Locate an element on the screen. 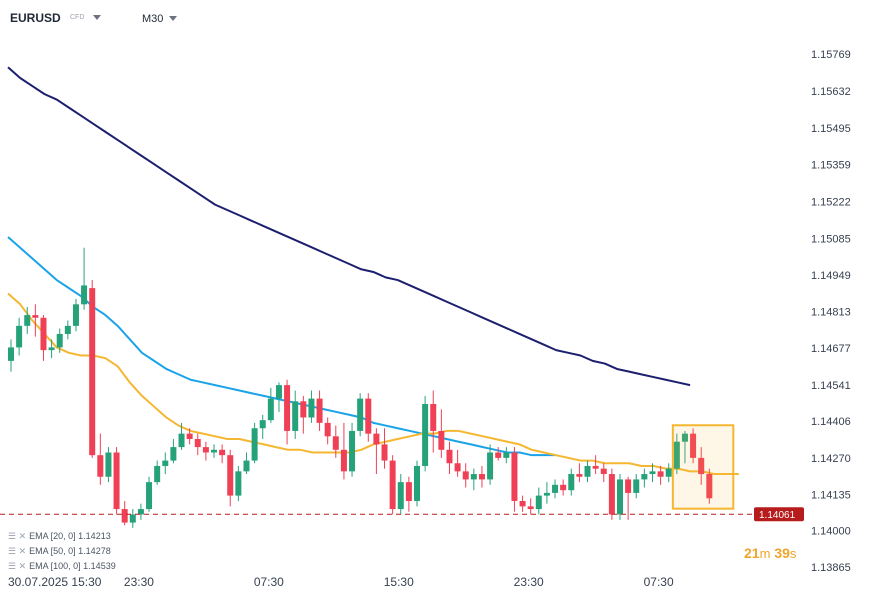  legend-ema-100-value: 1.14539 is located at coordinates (99, 566).